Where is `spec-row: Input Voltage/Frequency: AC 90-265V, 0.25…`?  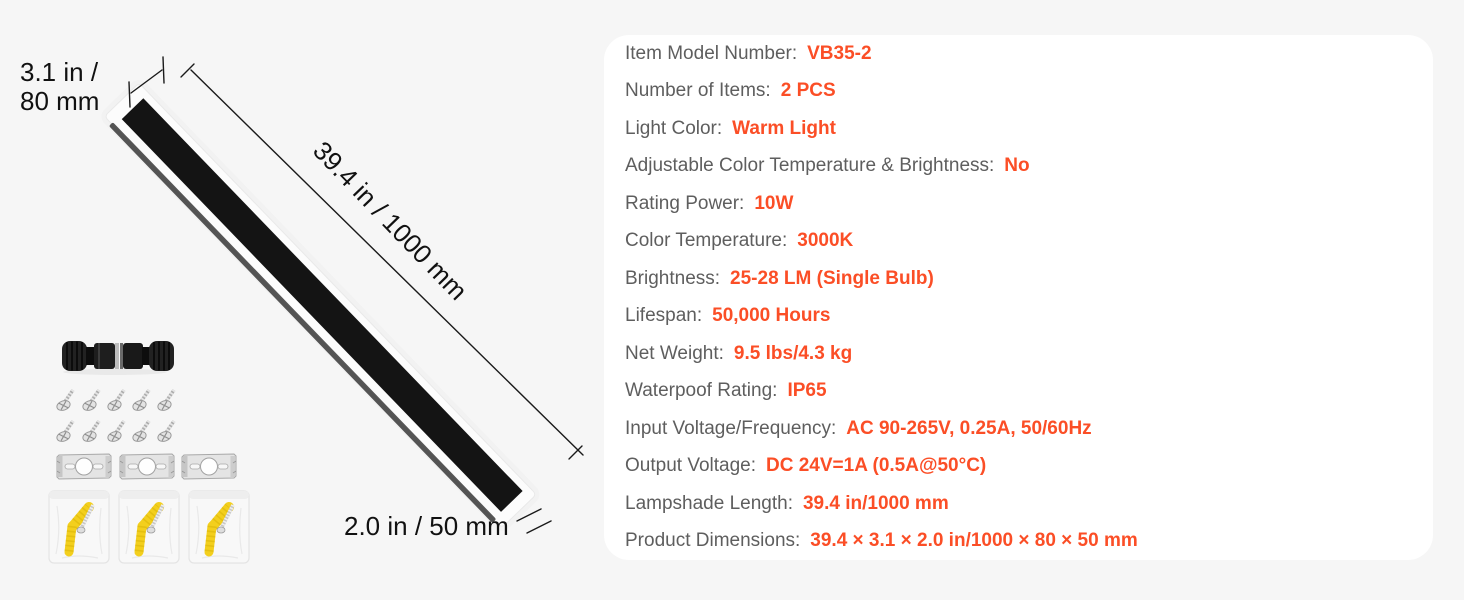 spec-row: Input Voltage/Frequency: AC 90-265V, 0.25… is located at coordinates (1029, 429).